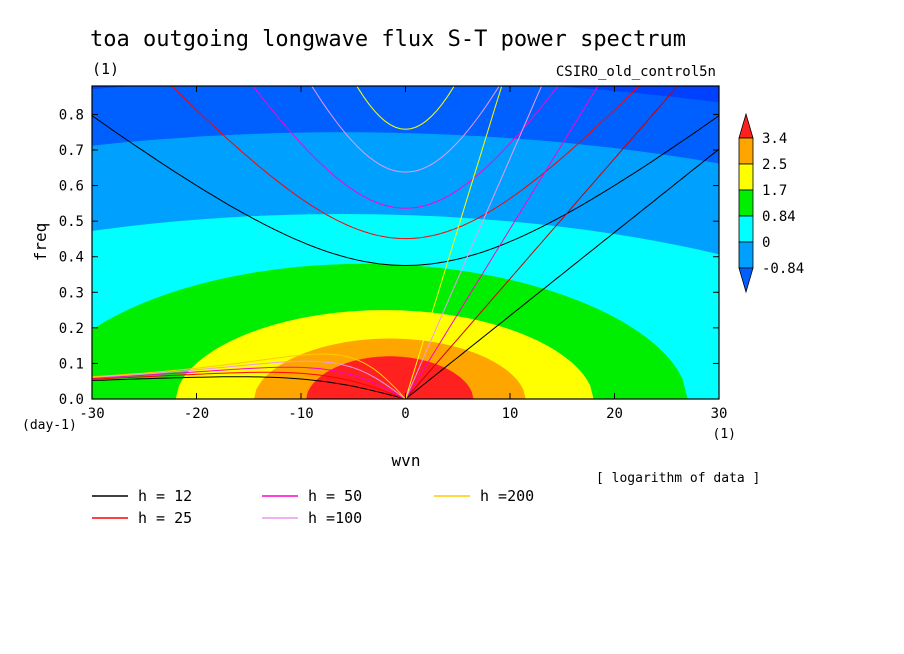 This screenshot has height=654, width=904. I want to click on chart-units: (1), so click(105, 69).